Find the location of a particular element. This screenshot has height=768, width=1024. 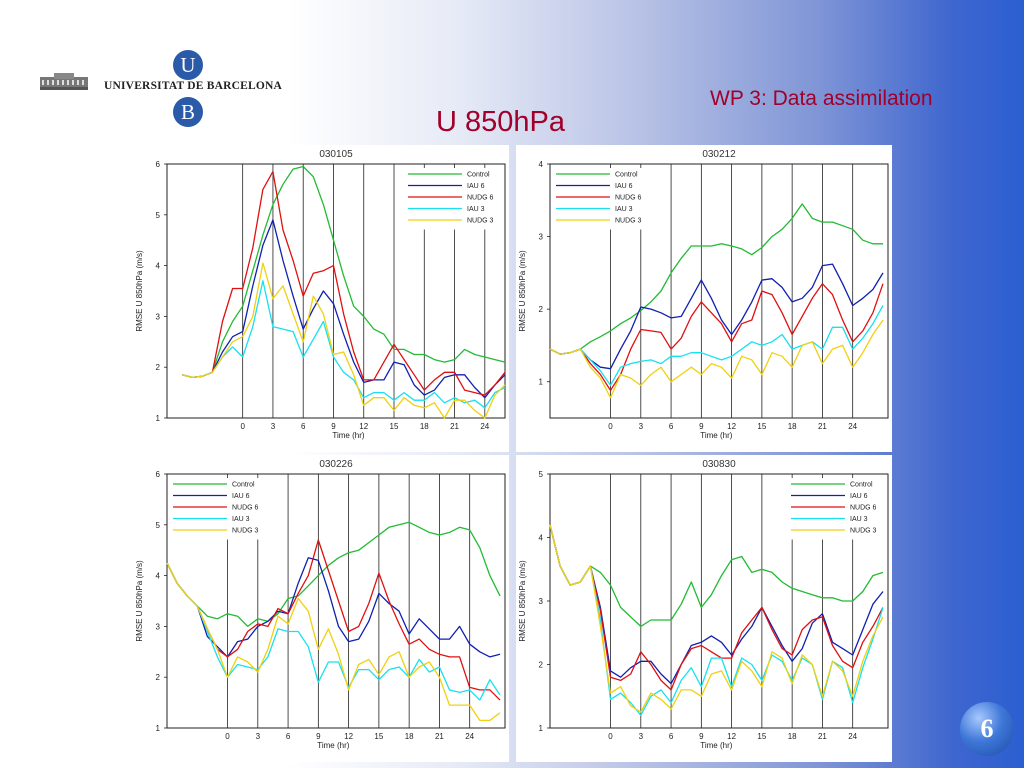

legend-entry: NUDG 6 is located at coordinates (628, 198).